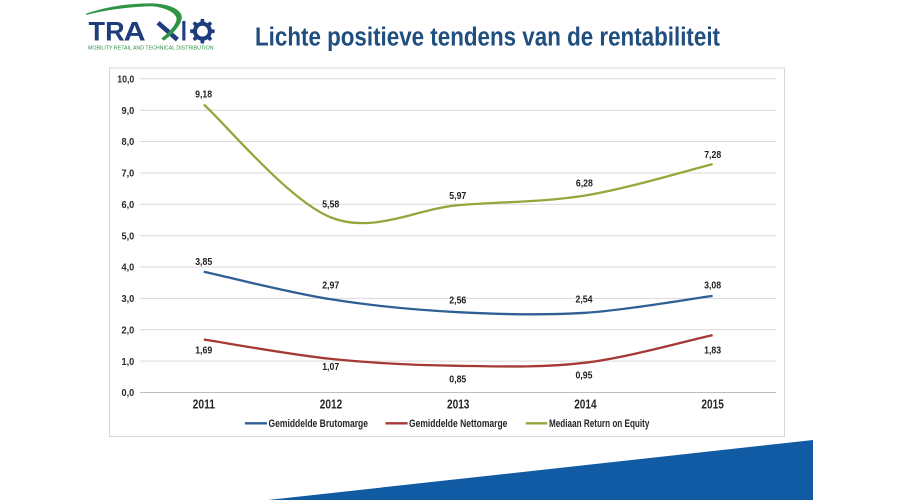 The height and width of the screenshot is (500, 898). Describe the element at coordinates (712, 350) in the screenshot. I see `svg-text: 1,83` at that location.